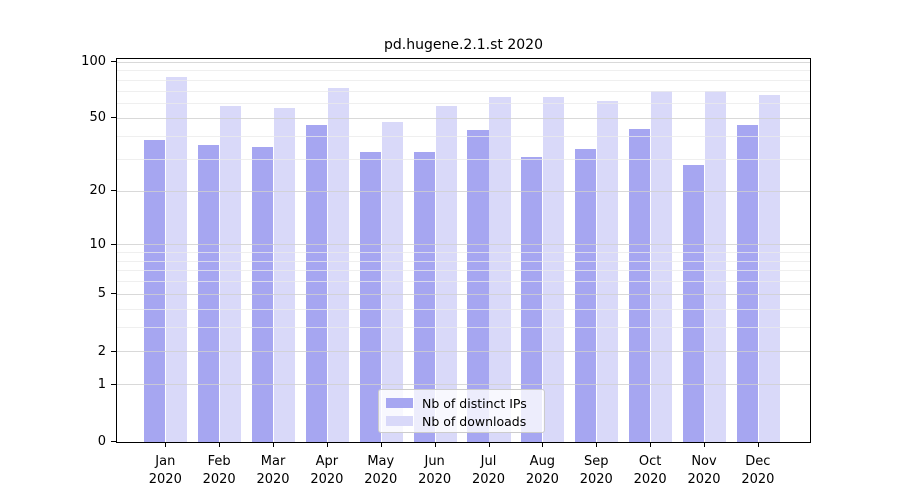 The width and height of the screenshot is (900, 500). I want to click on y-tick-label-50: 50, so click(97, 118).